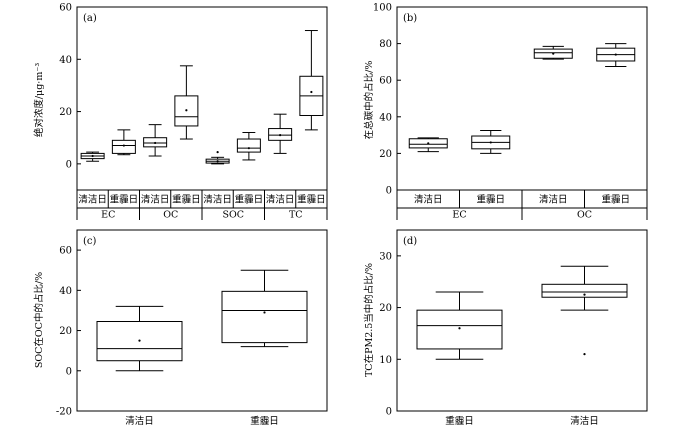 This screenshot has width=700, height=430. I want to click on panel-label: (c), so click(90, 241).